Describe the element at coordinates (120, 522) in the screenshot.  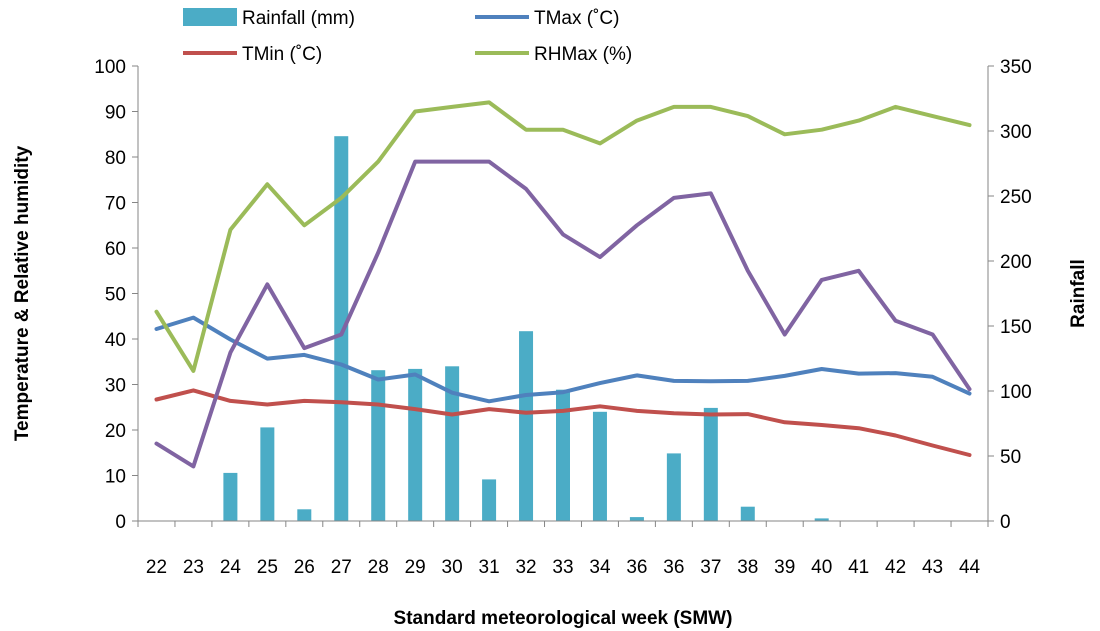
I see `y-left-tick-label: 0` at that location.